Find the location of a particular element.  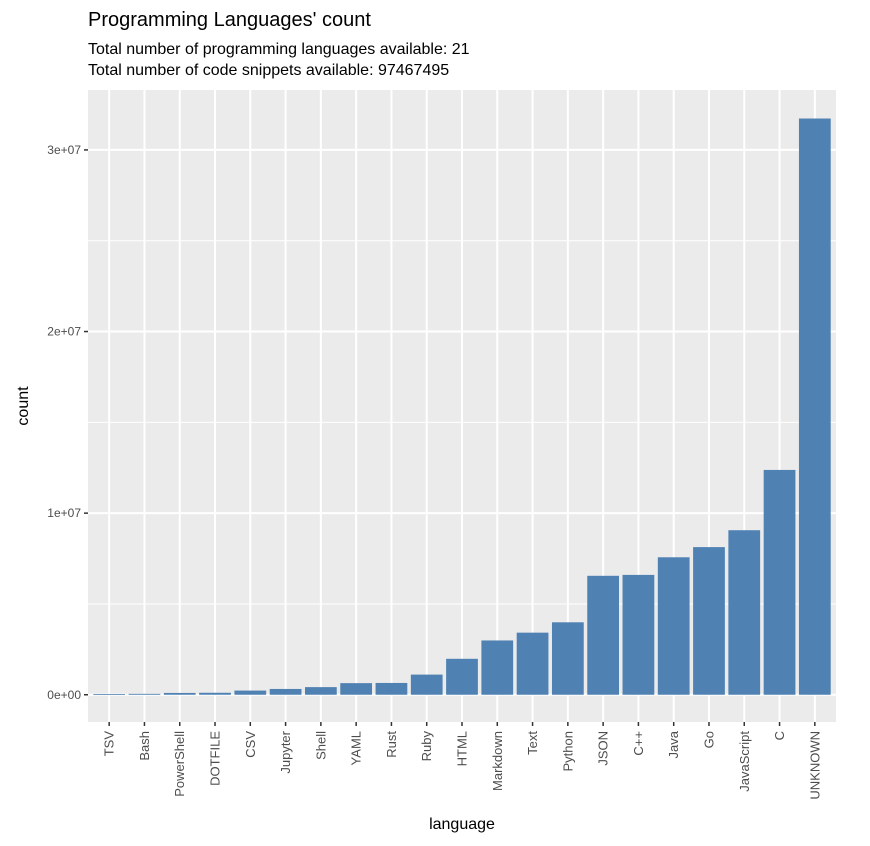

chart-title: Programming Languages' count is located at coordinates (229, 20).